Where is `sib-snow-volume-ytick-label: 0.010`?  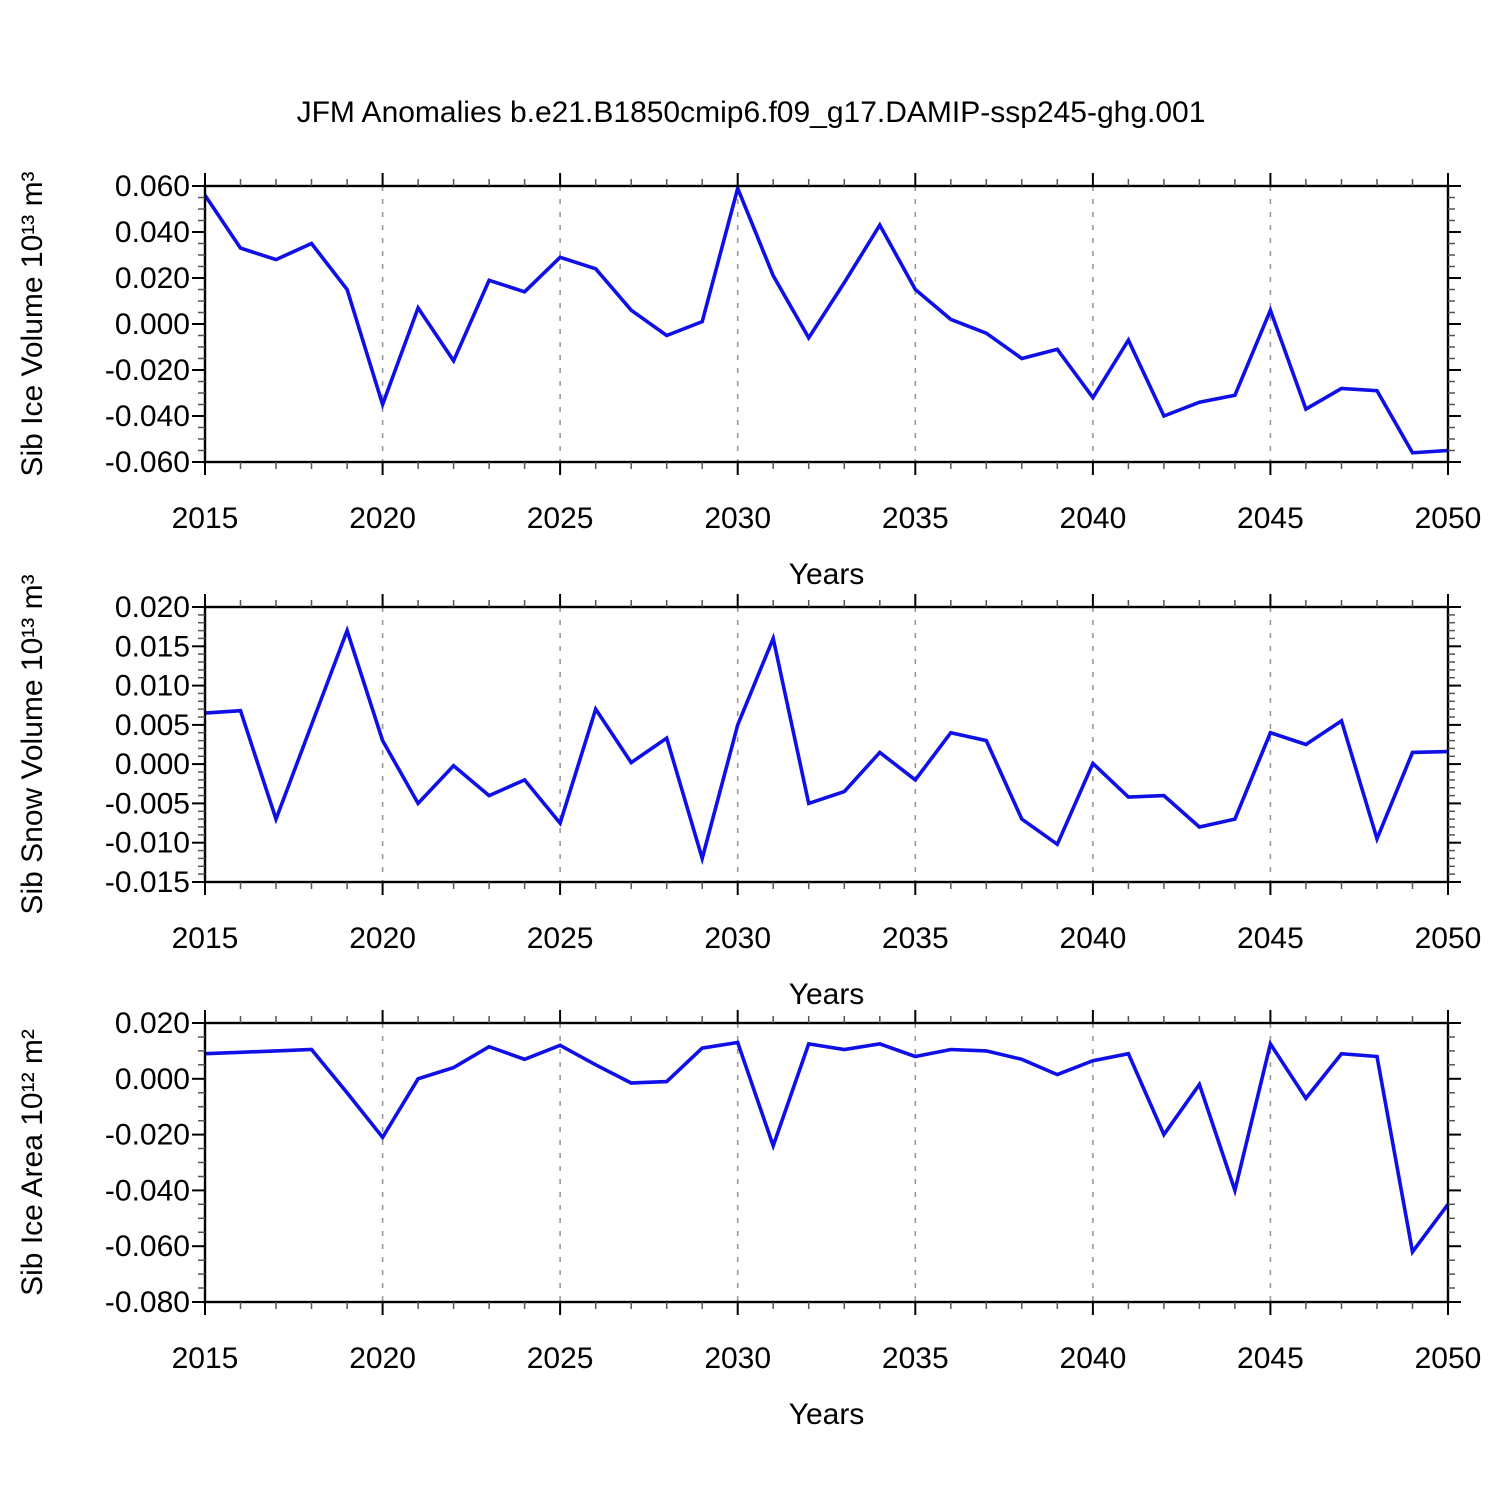
sib-snow-volume-ytick-label: 0.010 is located at coordinates (152, 686).